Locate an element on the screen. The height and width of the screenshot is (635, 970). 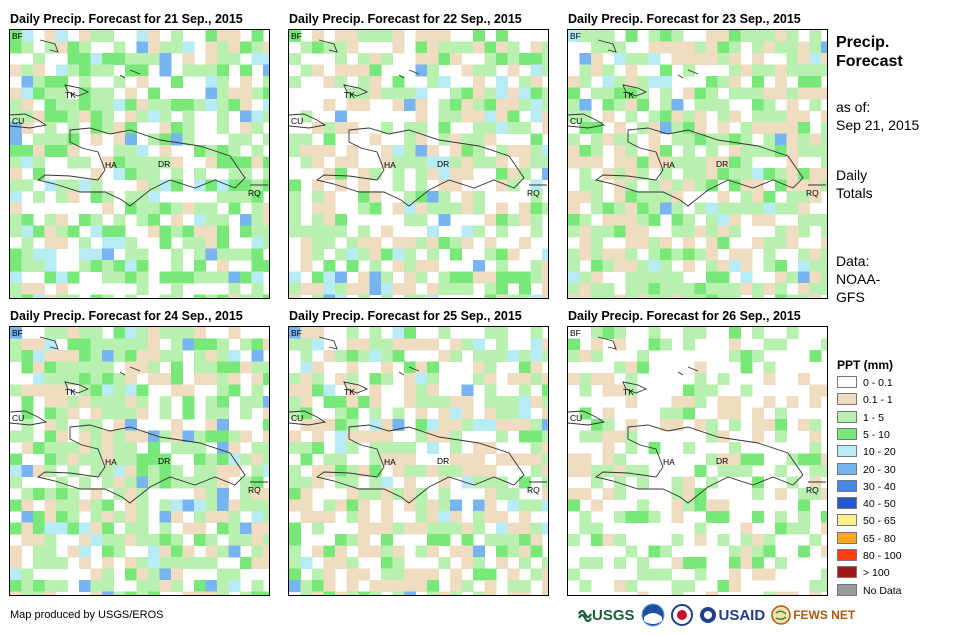
daily-label: Daily is located at coordinates (852, 175).